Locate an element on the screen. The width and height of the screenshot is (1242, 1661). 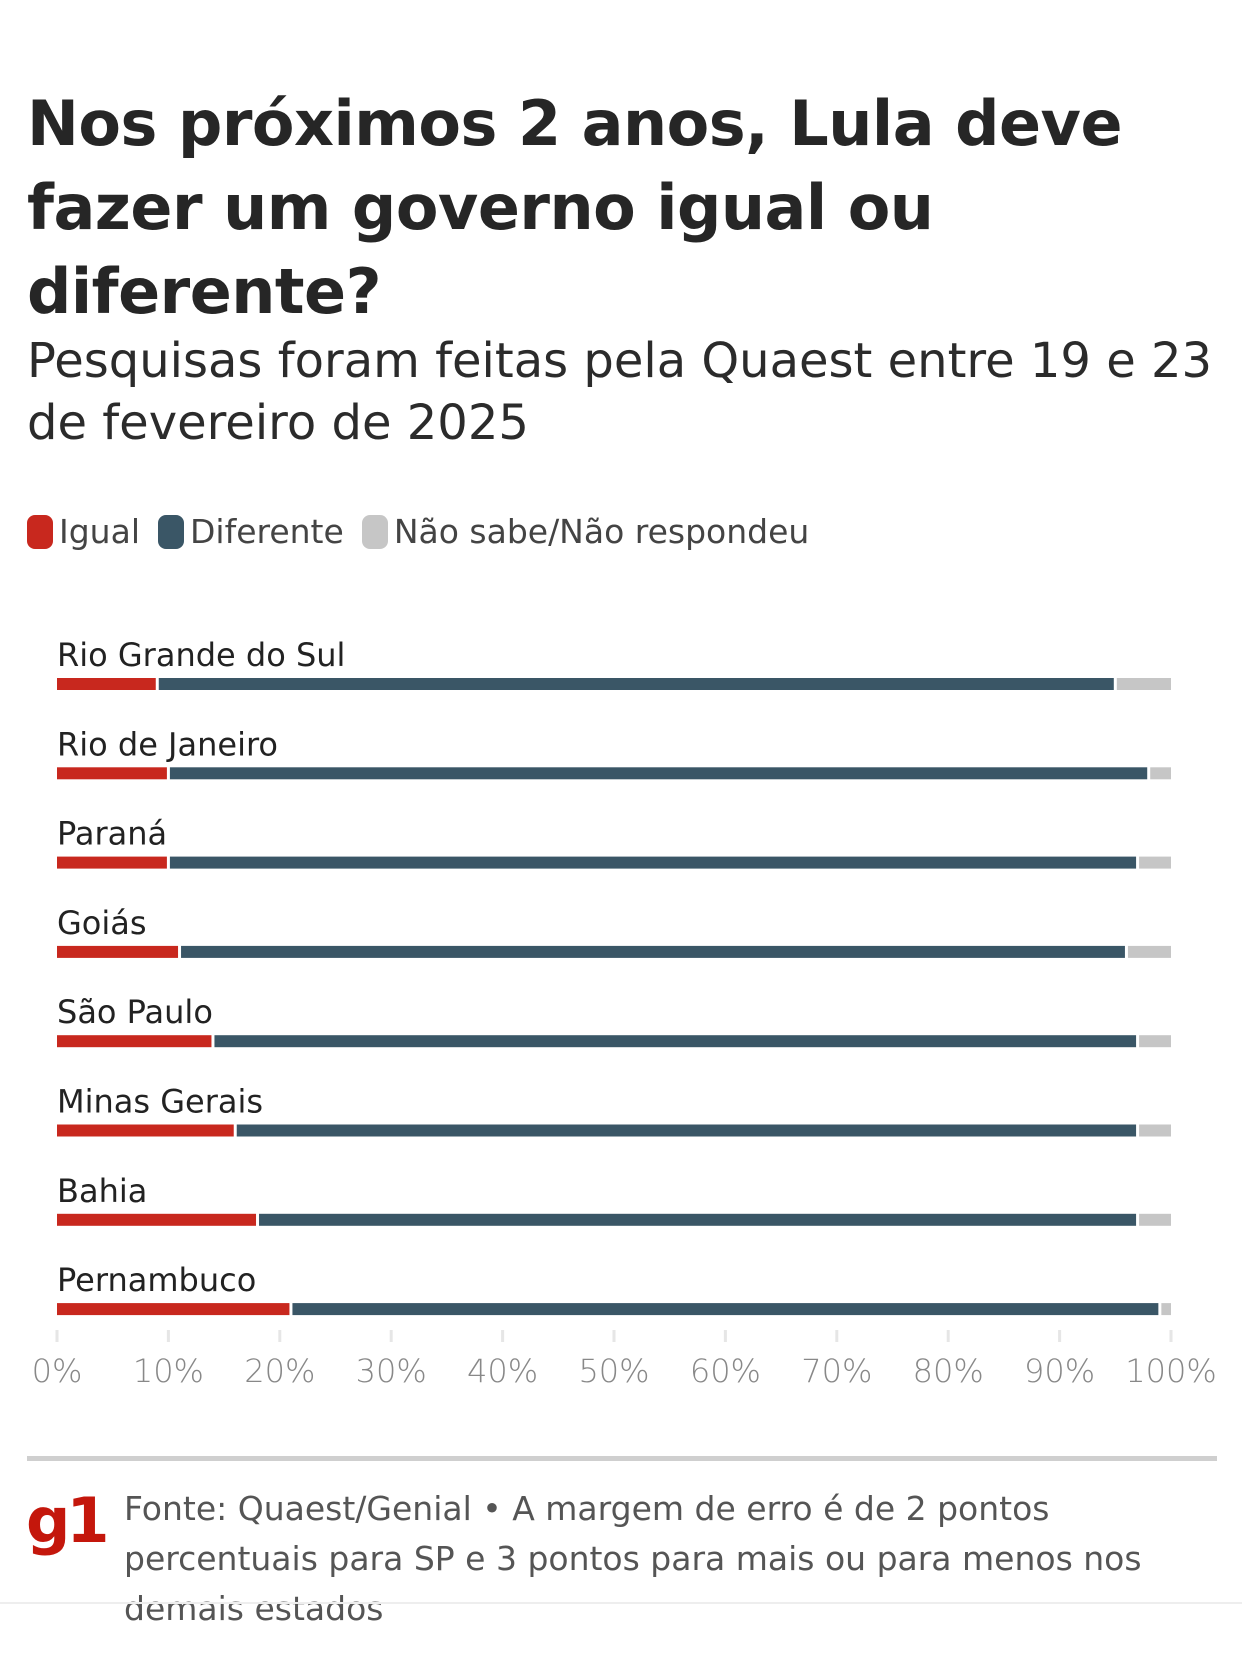
legend-label: Diferente is located at coordinates (267, 531).